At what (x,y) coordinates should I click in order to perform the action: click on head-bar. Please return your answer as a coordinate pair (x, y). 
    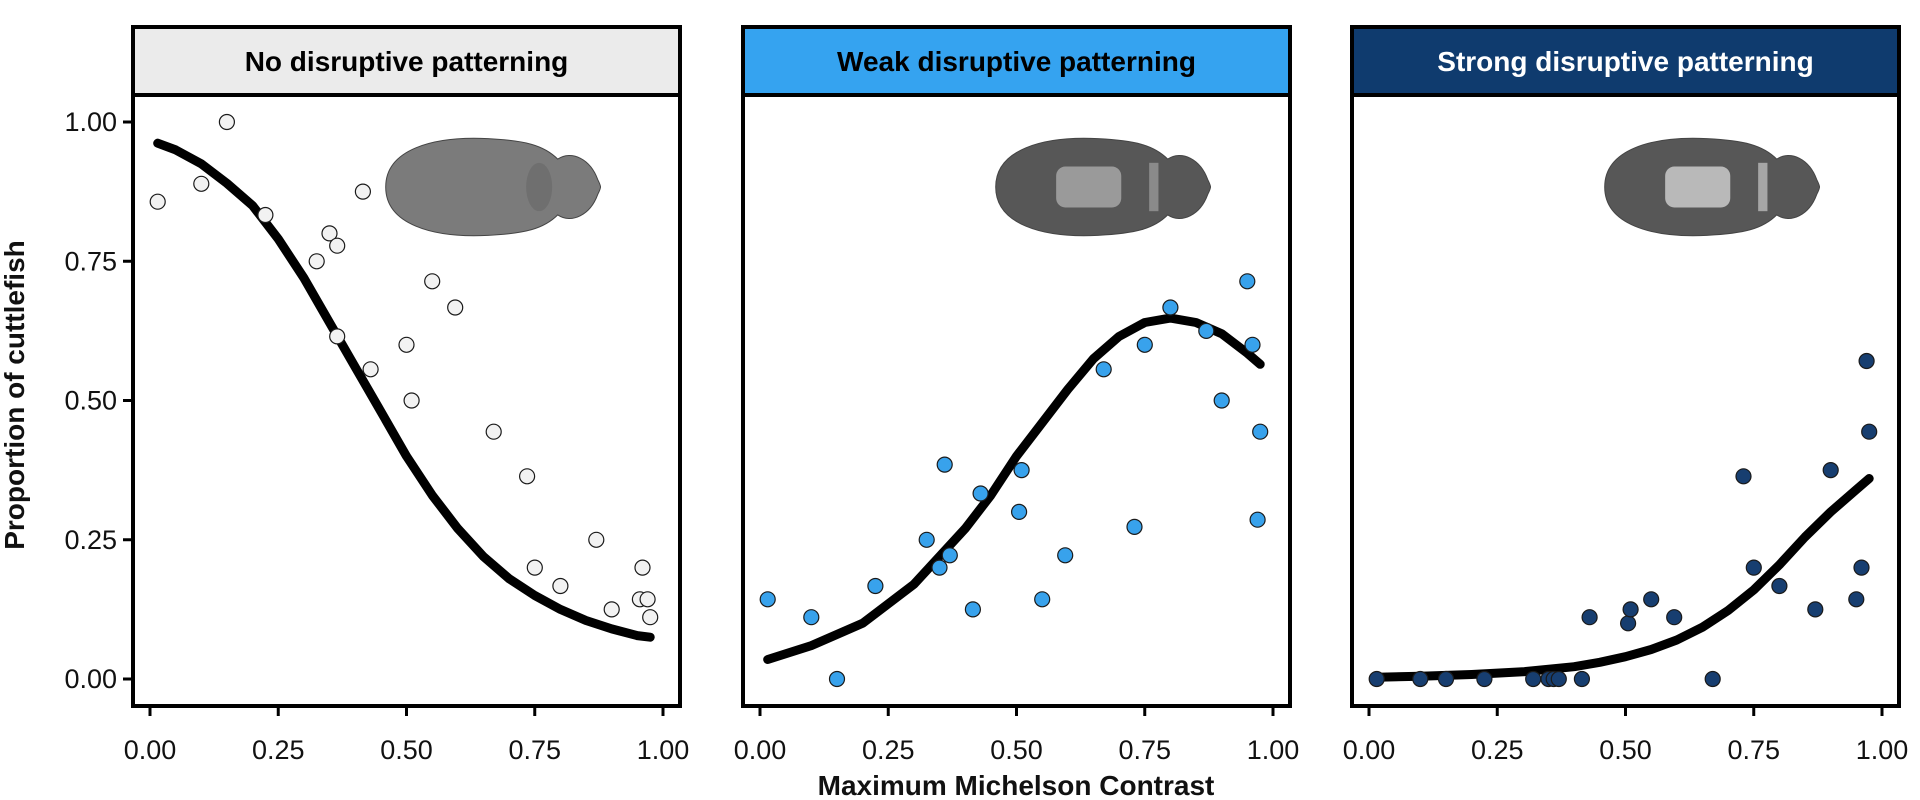
    Looking at the image, I should click on (1763, 187).